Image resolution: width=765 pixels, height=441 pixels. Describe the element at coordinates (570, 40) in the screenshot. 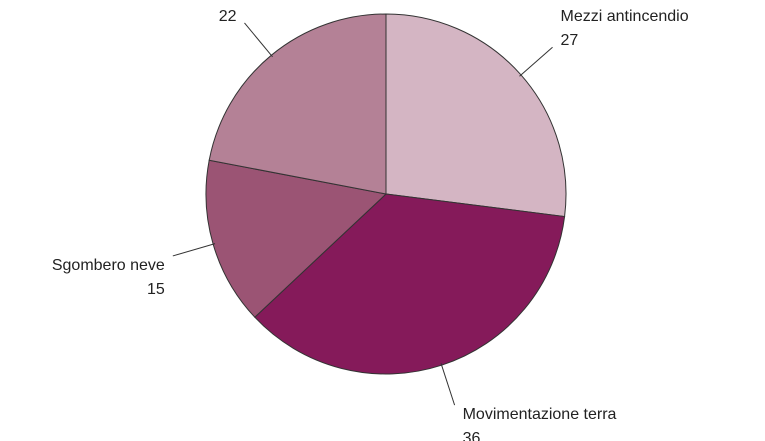

I see `slice-value: 27` at that location.